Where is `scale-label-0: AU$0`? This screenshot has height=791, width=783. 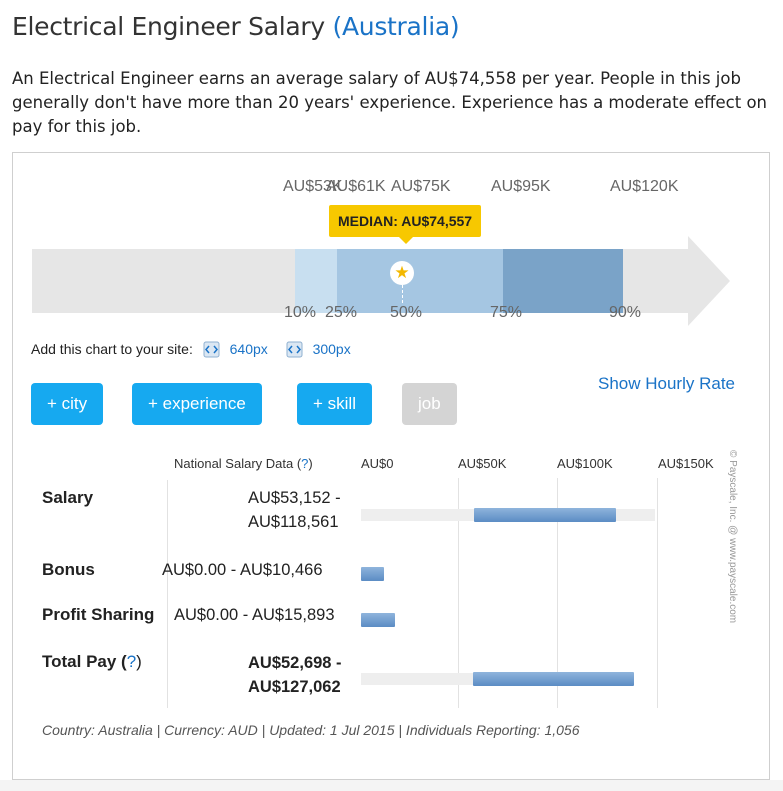 scale-label-0: AU$0 is located at coordinates (377, 463).